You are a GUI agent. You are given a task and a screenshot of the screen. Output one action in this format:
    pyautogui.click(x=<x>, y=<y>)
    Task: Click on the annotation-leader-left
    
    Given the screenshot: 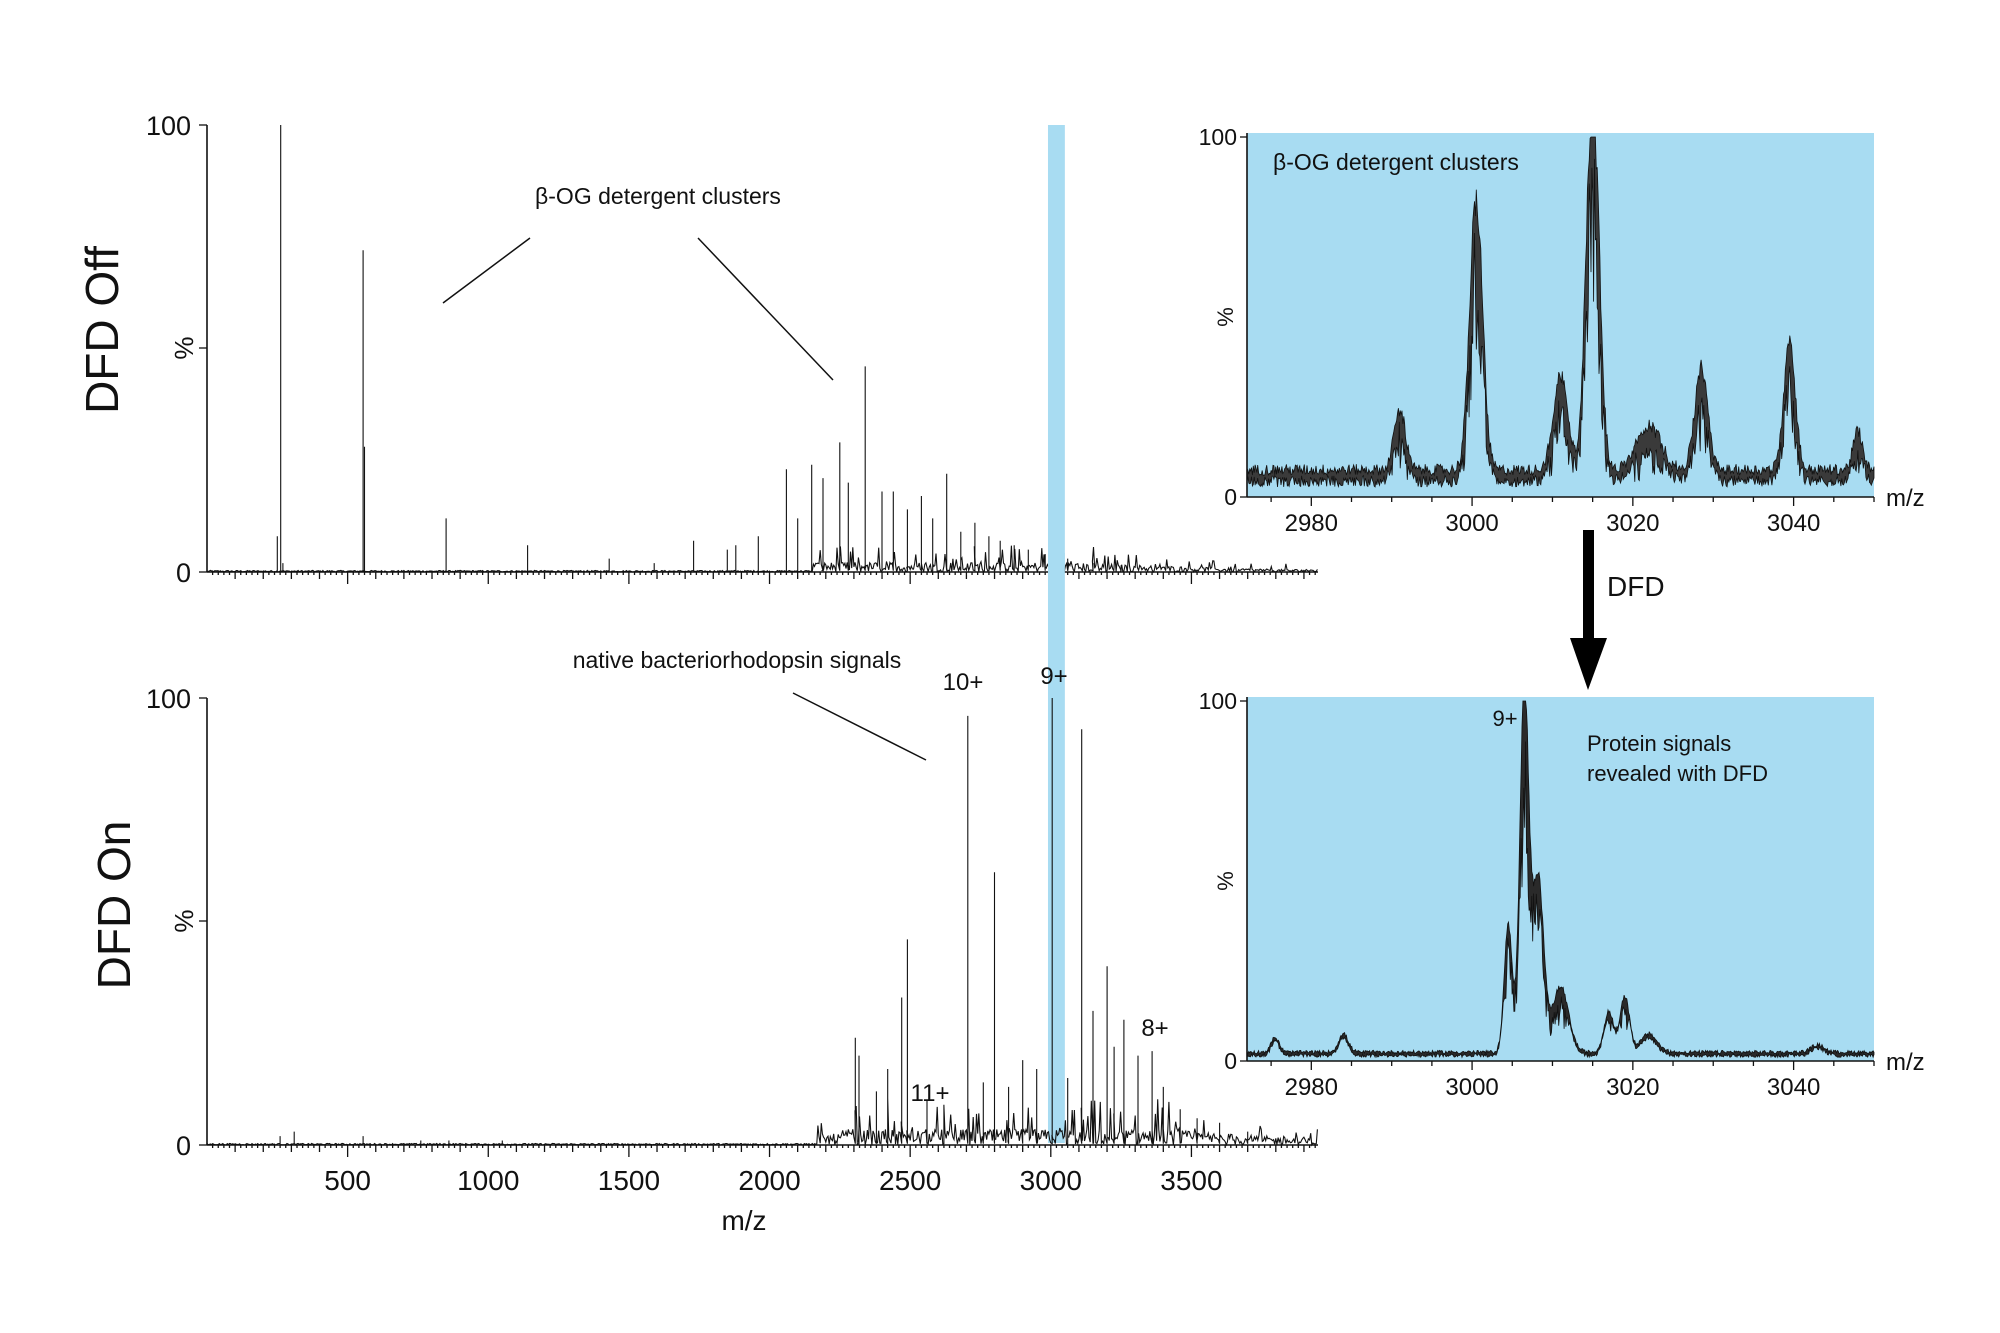 What is the action you would take?
    pyautogui.click(x=486, y=270)
    